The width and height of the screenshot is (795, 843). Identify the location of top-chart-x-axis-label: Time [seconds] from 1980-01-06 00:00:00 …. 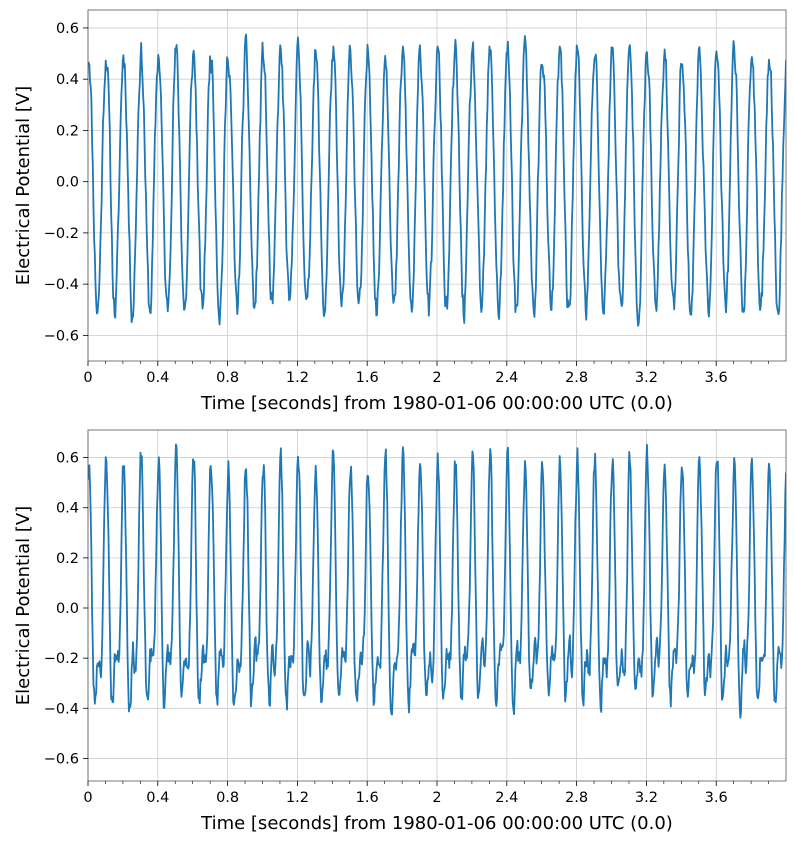
(436, 403).